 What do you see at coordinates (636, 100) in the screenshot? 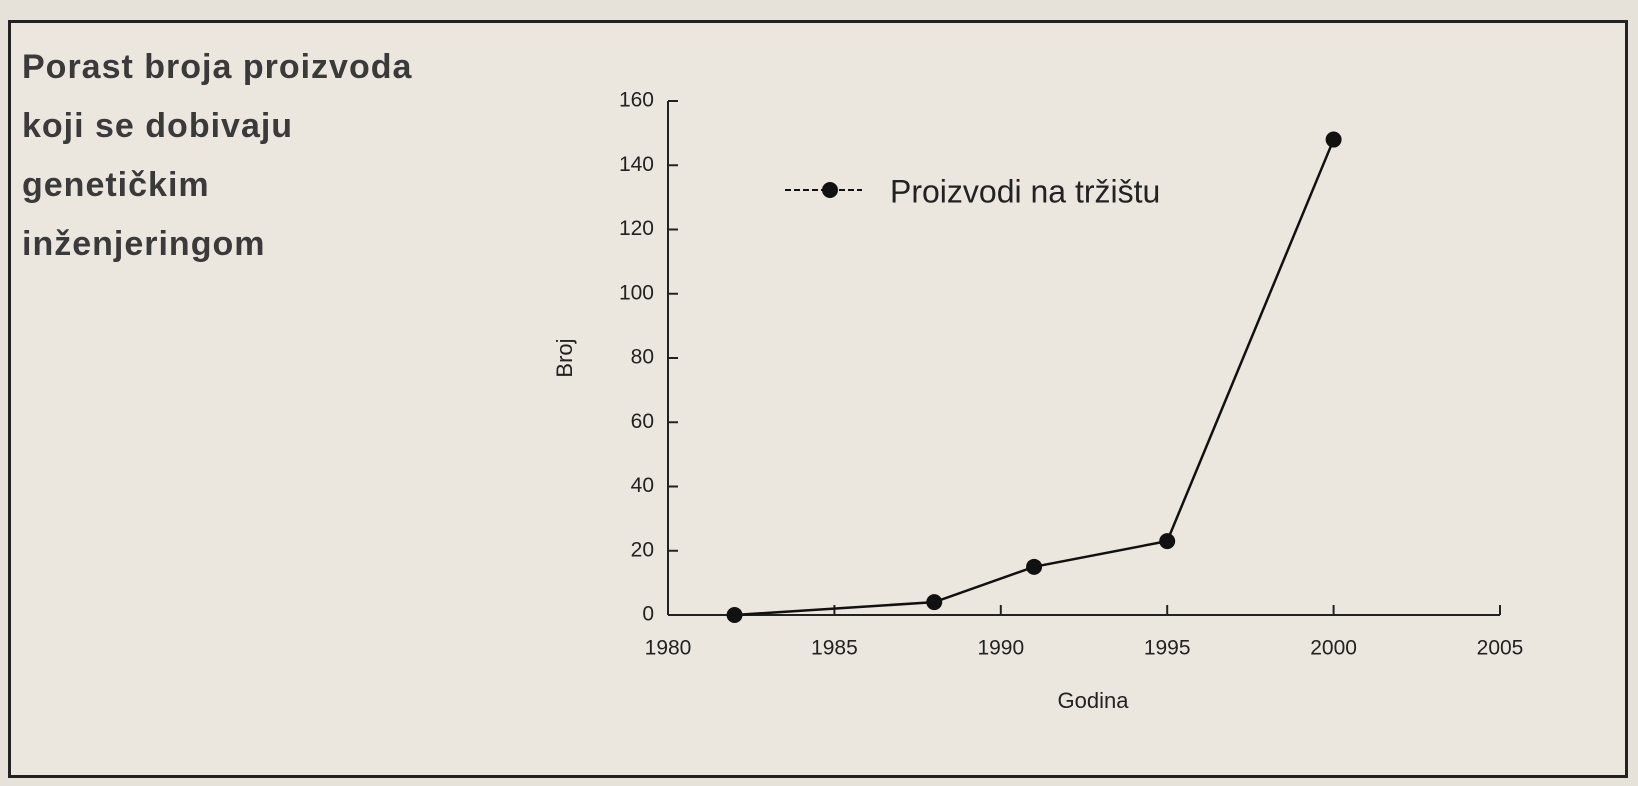
I see `y-tick-label: 160` at bounding box center [636, 100].